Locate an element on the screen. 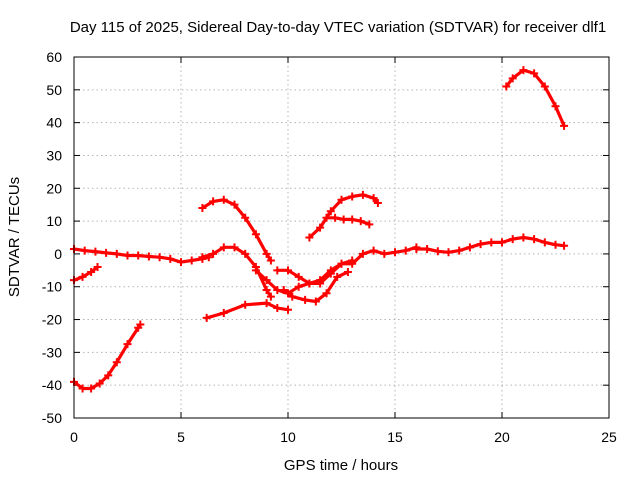 This screenshot has height=480, width=640. y-tick-label: -20 is located at coordinates (52, 320).